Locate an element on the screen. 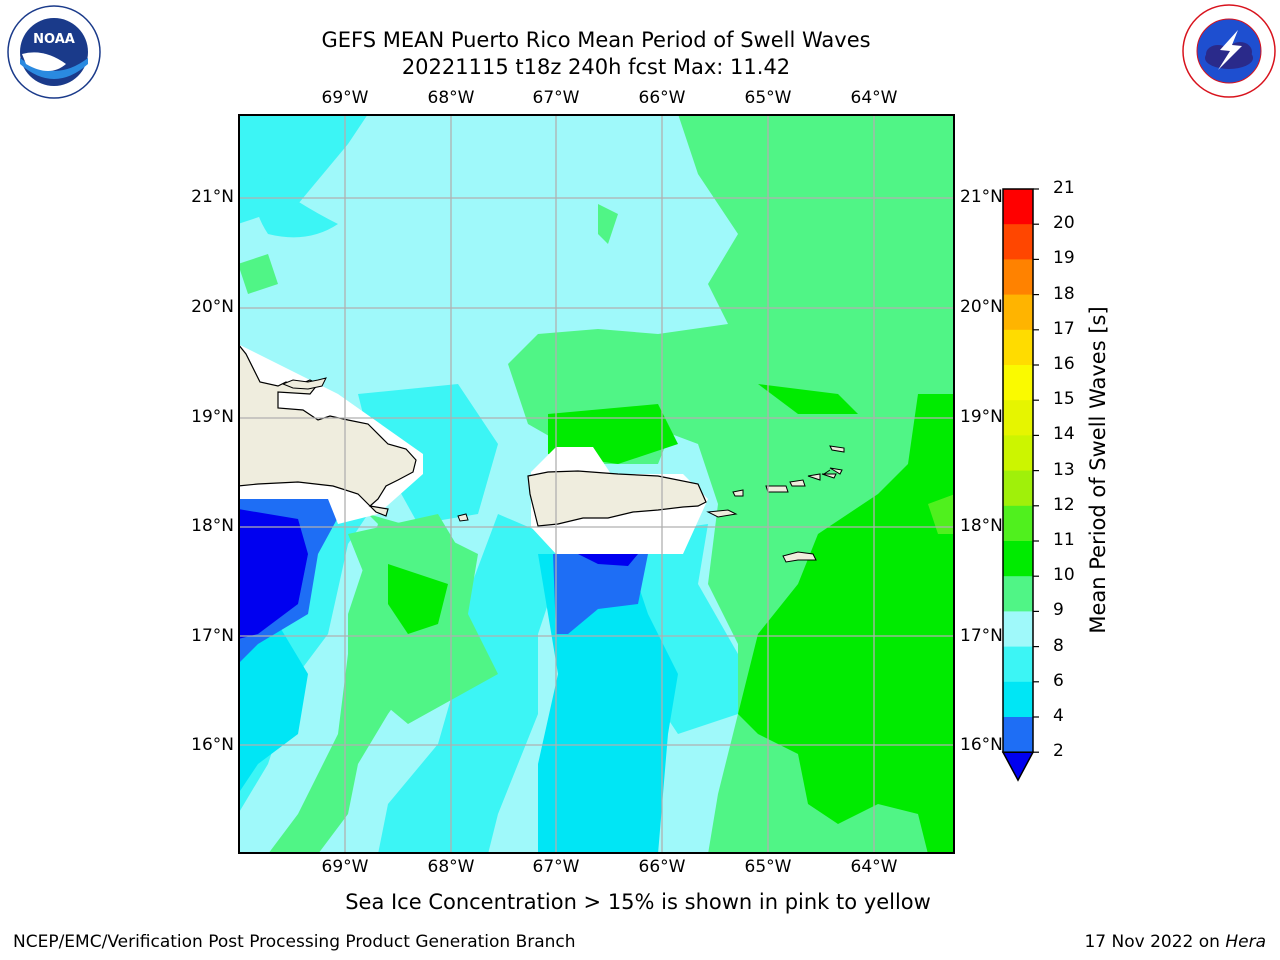 The image size is (1280, 960). noaa-logo: NOAA is located at coordinates (54, 52).